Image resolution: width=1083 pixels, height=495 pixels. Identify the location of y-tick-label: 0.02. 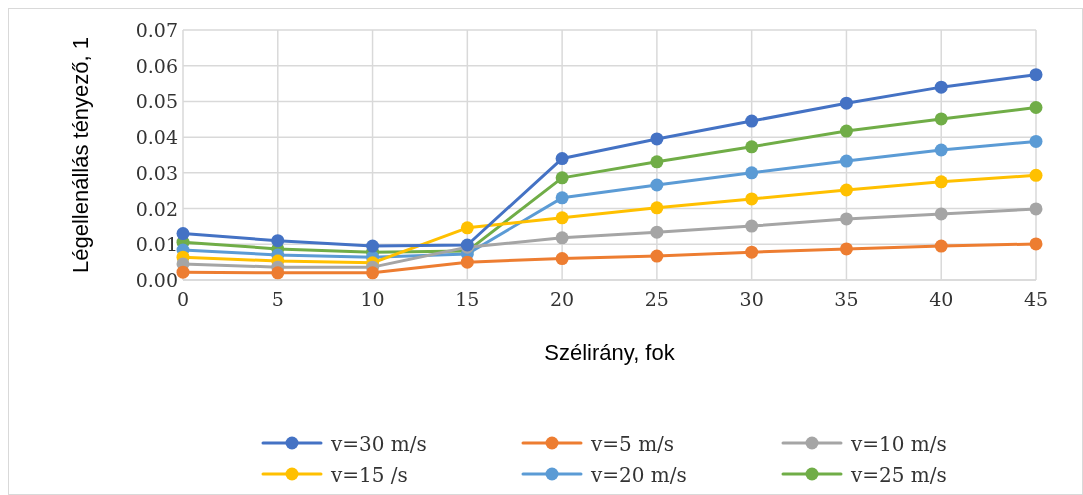
(156, 208).